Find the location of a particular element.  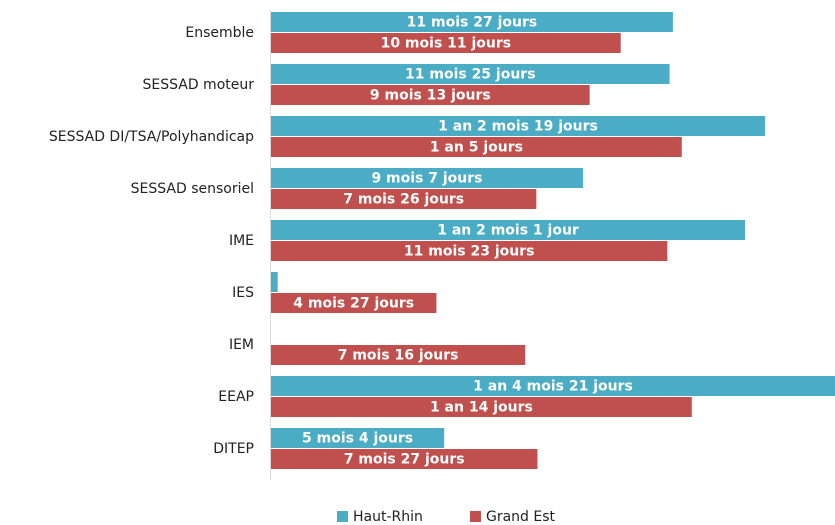

value-label: 5 mois 4 jours is located at coordinates (357, 439).